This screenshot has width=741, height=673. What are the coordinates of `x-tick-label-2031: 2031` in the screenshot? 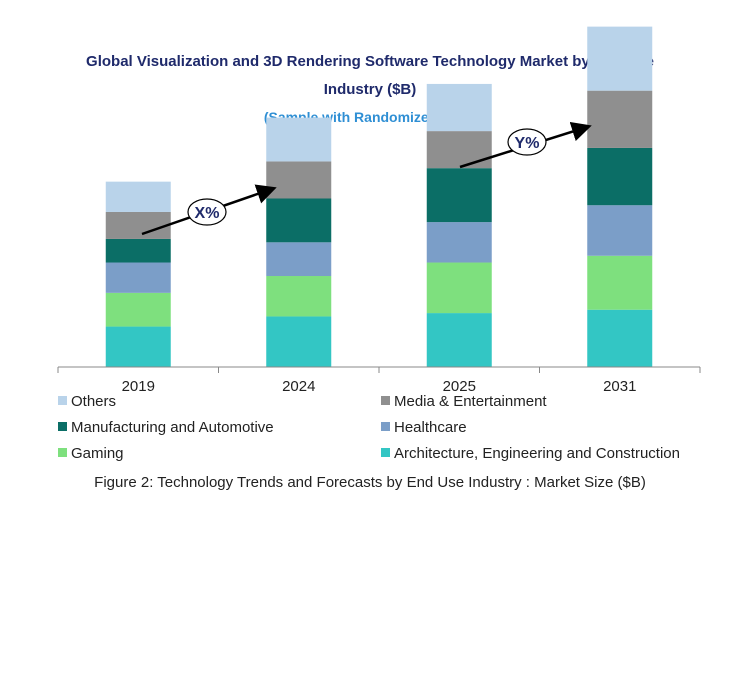 It's located at (619, 386).